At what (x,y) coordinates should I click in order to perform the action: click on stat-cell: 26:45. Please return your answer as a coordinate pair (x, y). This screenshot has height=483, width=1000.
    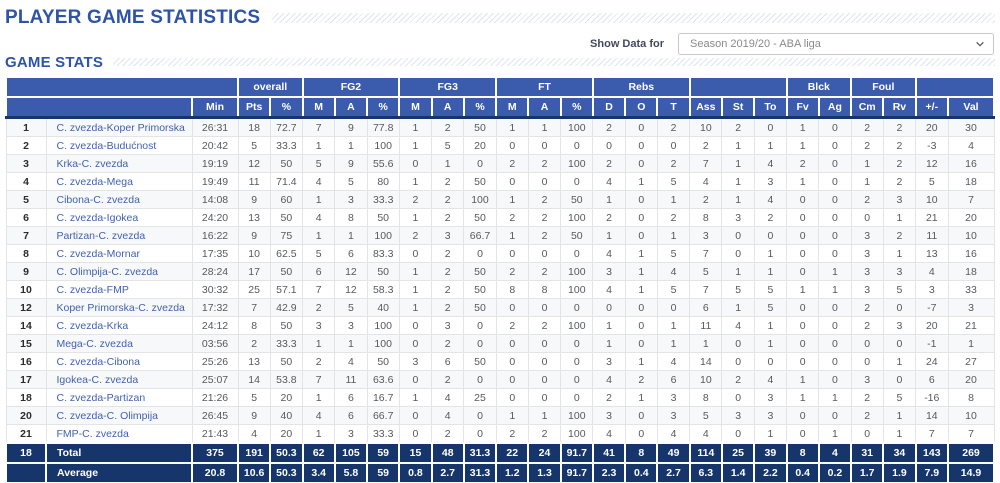
    Looking at the image, I should click on (215, 415).